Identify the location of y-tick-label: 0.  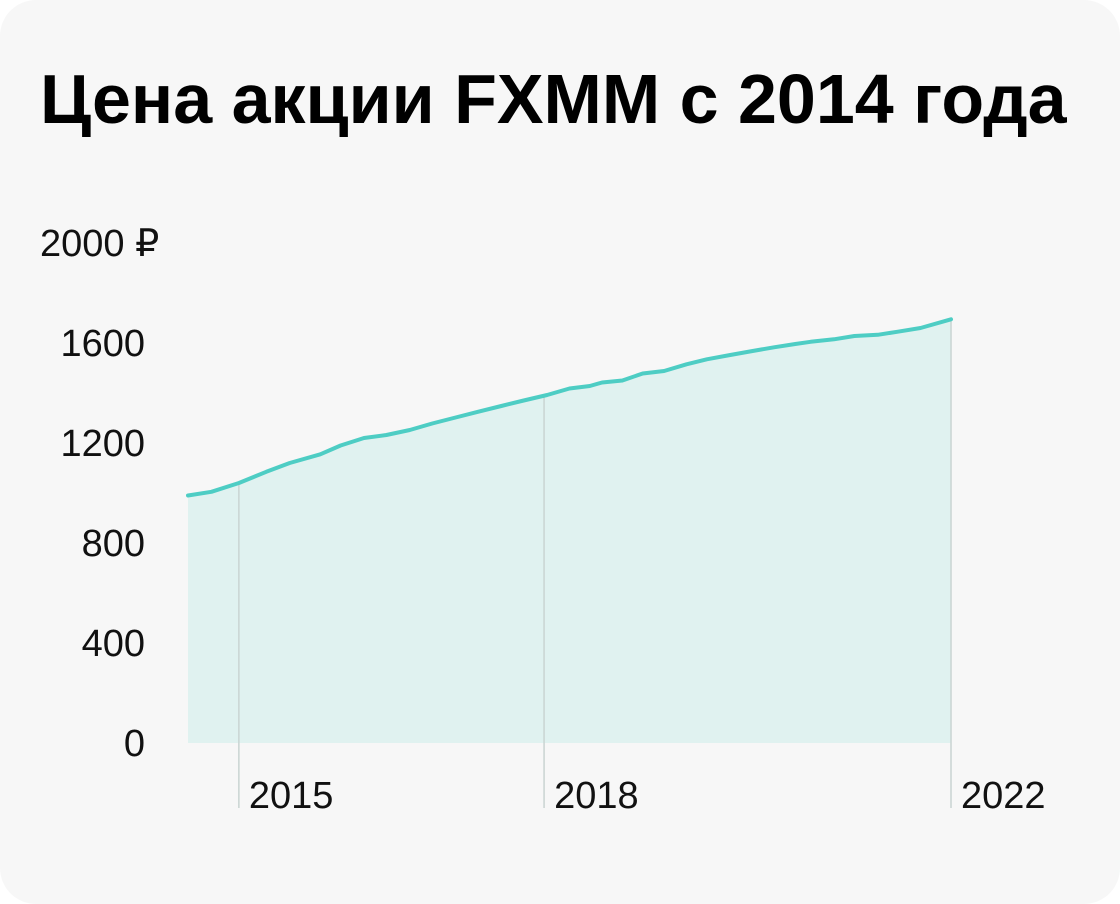
(134, 744).